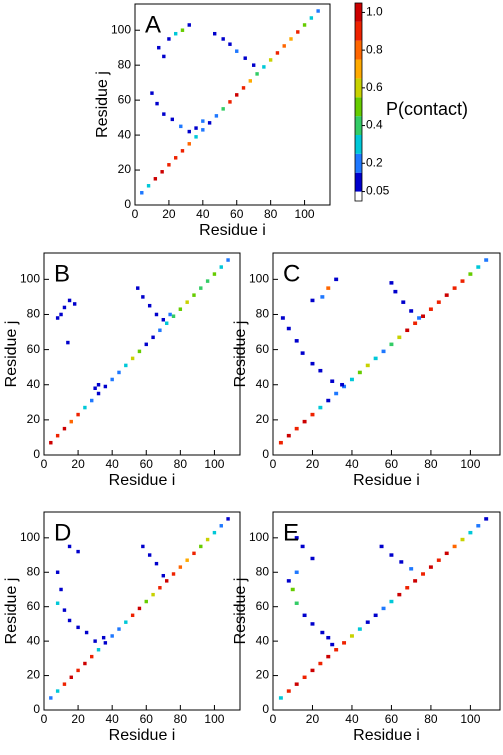 This screenshot has height=755, width=503. I want to click on x-tick-label: 80, so click(271, 214).